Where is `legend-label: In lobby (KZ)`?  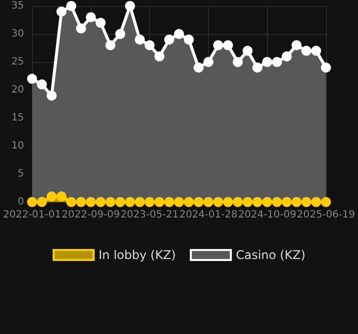 legend-label: In lobby (KZ) is located at coordinates (137, 255).